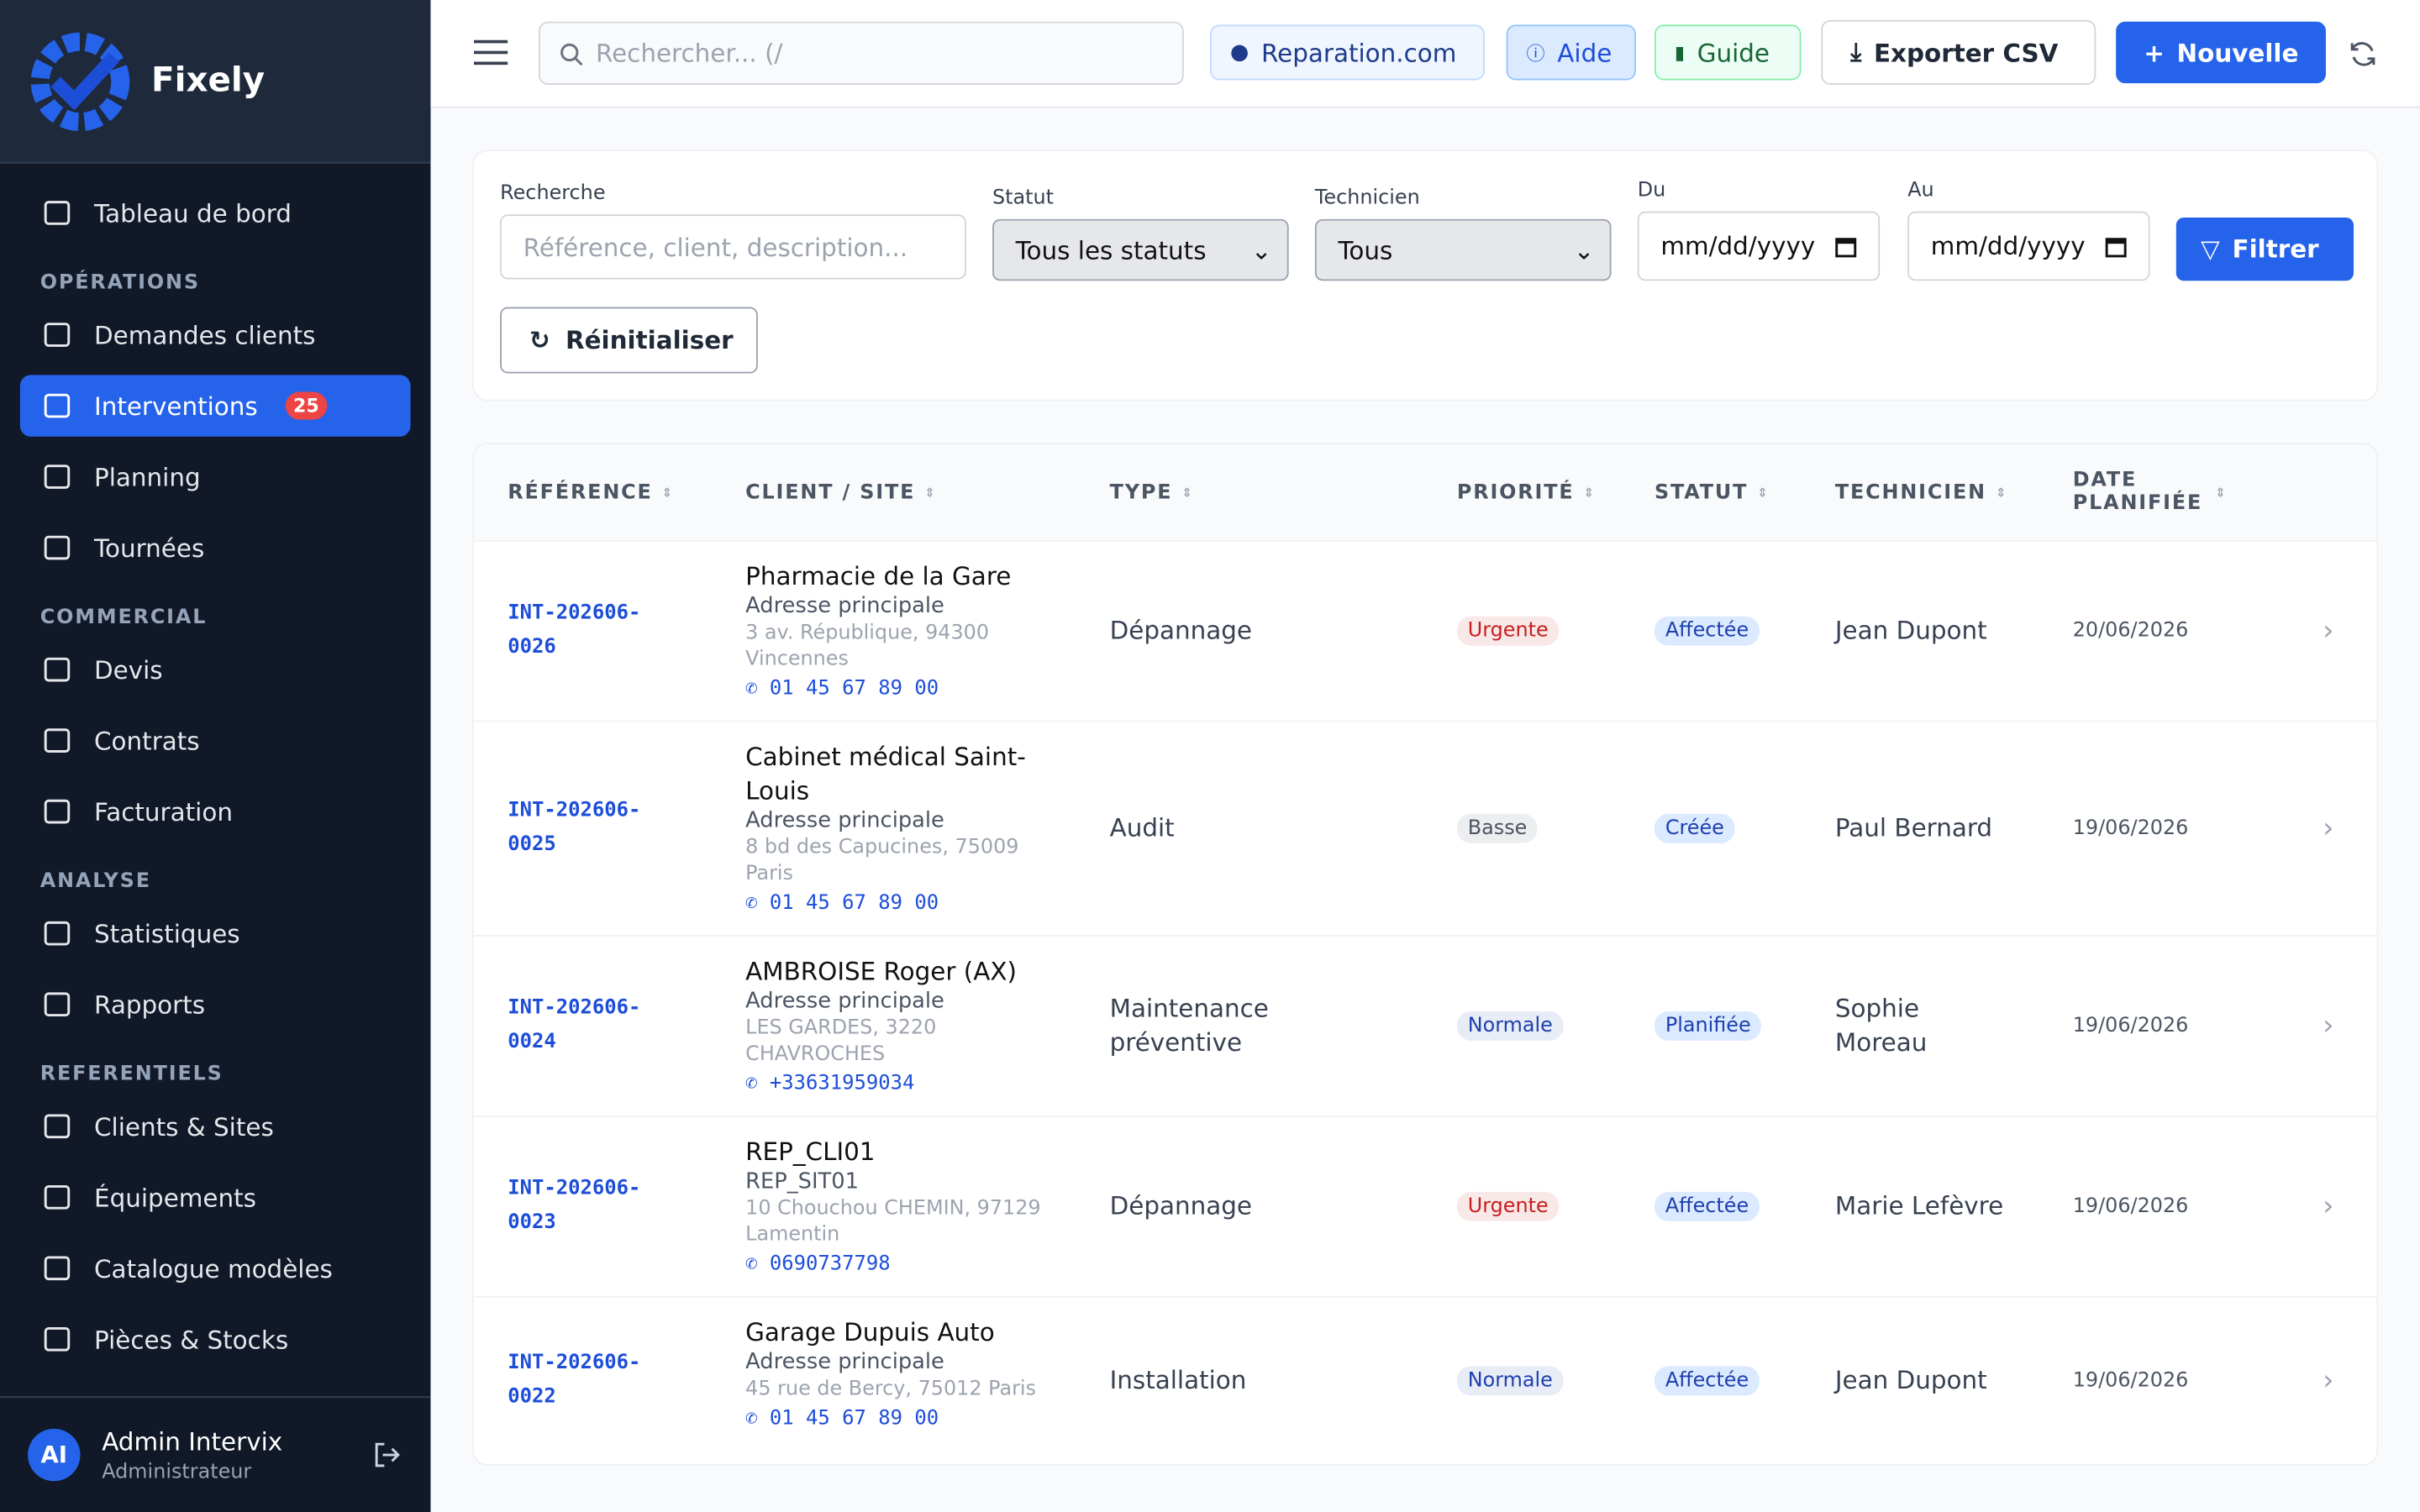 This screenshot has height=1512, width=2420. Describe the element at coordinates (387, 1455) in the screenshot. I see `logout` at that location.